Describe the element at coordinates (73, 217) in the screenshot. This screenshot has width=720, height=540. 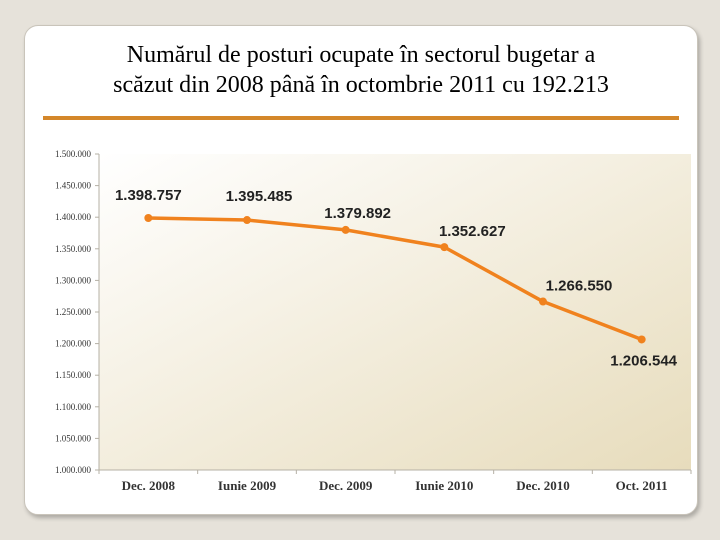
I see `y-tick-label: 1.400.000` at that location.